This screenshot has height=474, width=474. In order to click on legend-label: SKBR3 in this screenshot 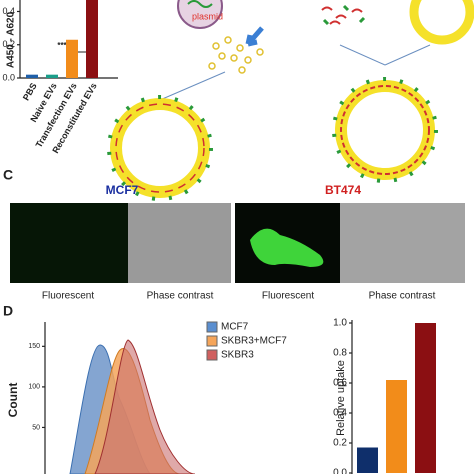, I will do `click(237, 355)`.